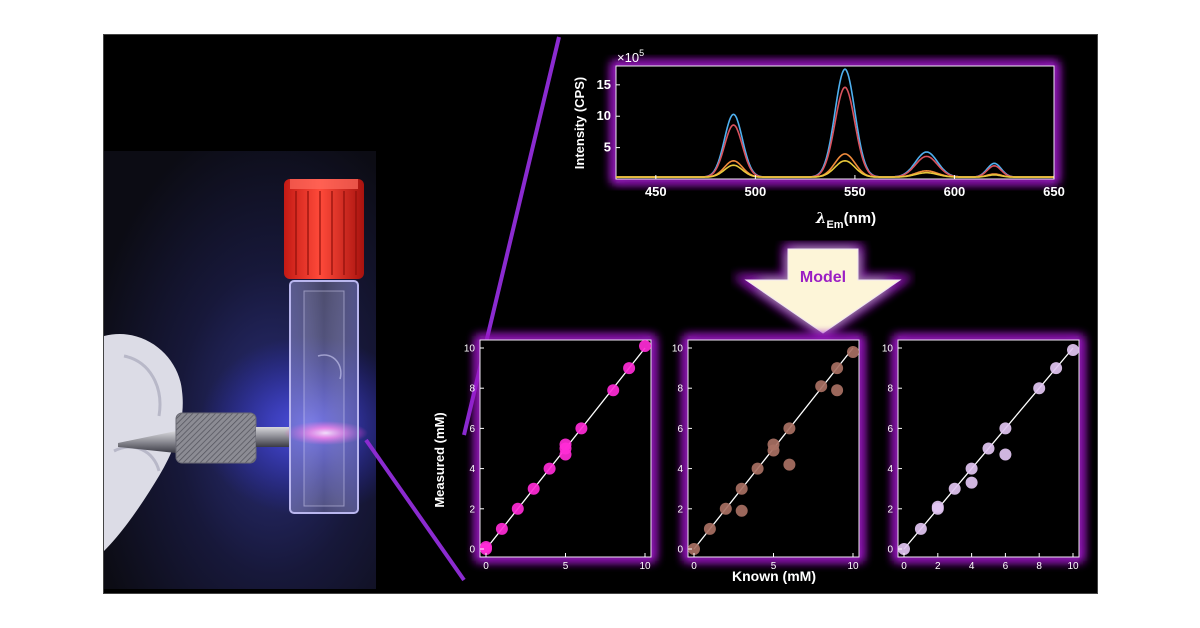 This screenshot has width=1200, height=628. Describe the element at coordinates (955, 191) in the screenshot. I see `spectrum-xtick-label: 600` at that location.